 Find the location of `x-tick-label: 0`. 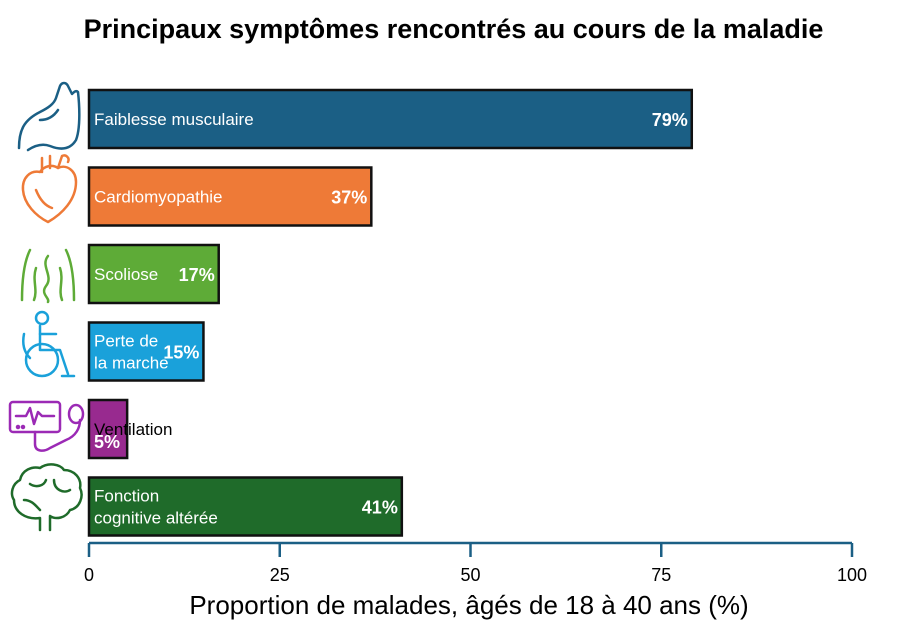

x-tick-label: 0 is located at coordinates (89, 575).